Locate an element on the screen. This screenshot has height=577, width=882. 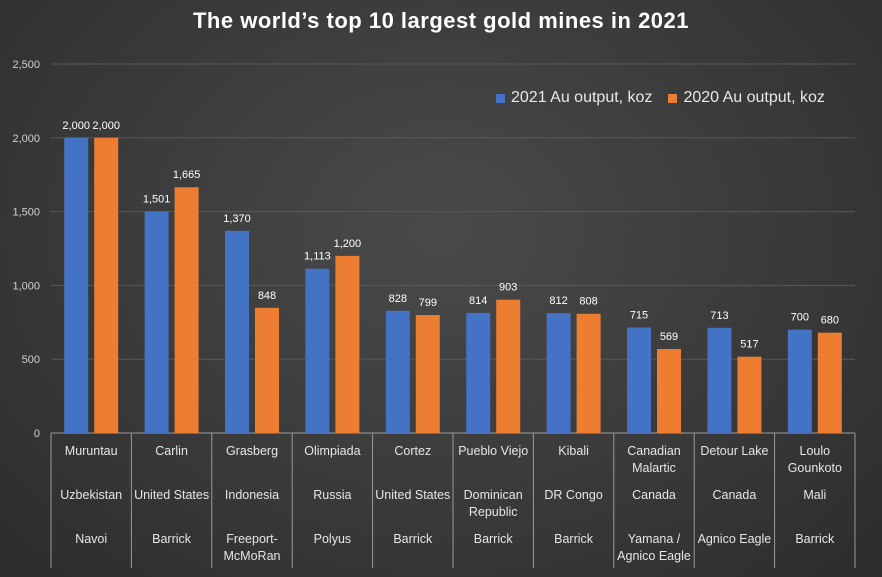
category-mine-label: Olimpiada is located at coordinates (332, 451).